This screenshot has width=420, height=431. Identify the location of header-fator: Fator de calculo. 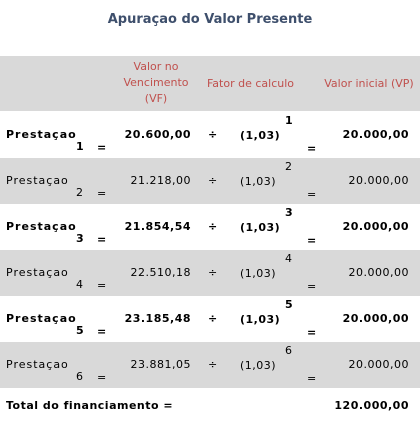
(250, 83).